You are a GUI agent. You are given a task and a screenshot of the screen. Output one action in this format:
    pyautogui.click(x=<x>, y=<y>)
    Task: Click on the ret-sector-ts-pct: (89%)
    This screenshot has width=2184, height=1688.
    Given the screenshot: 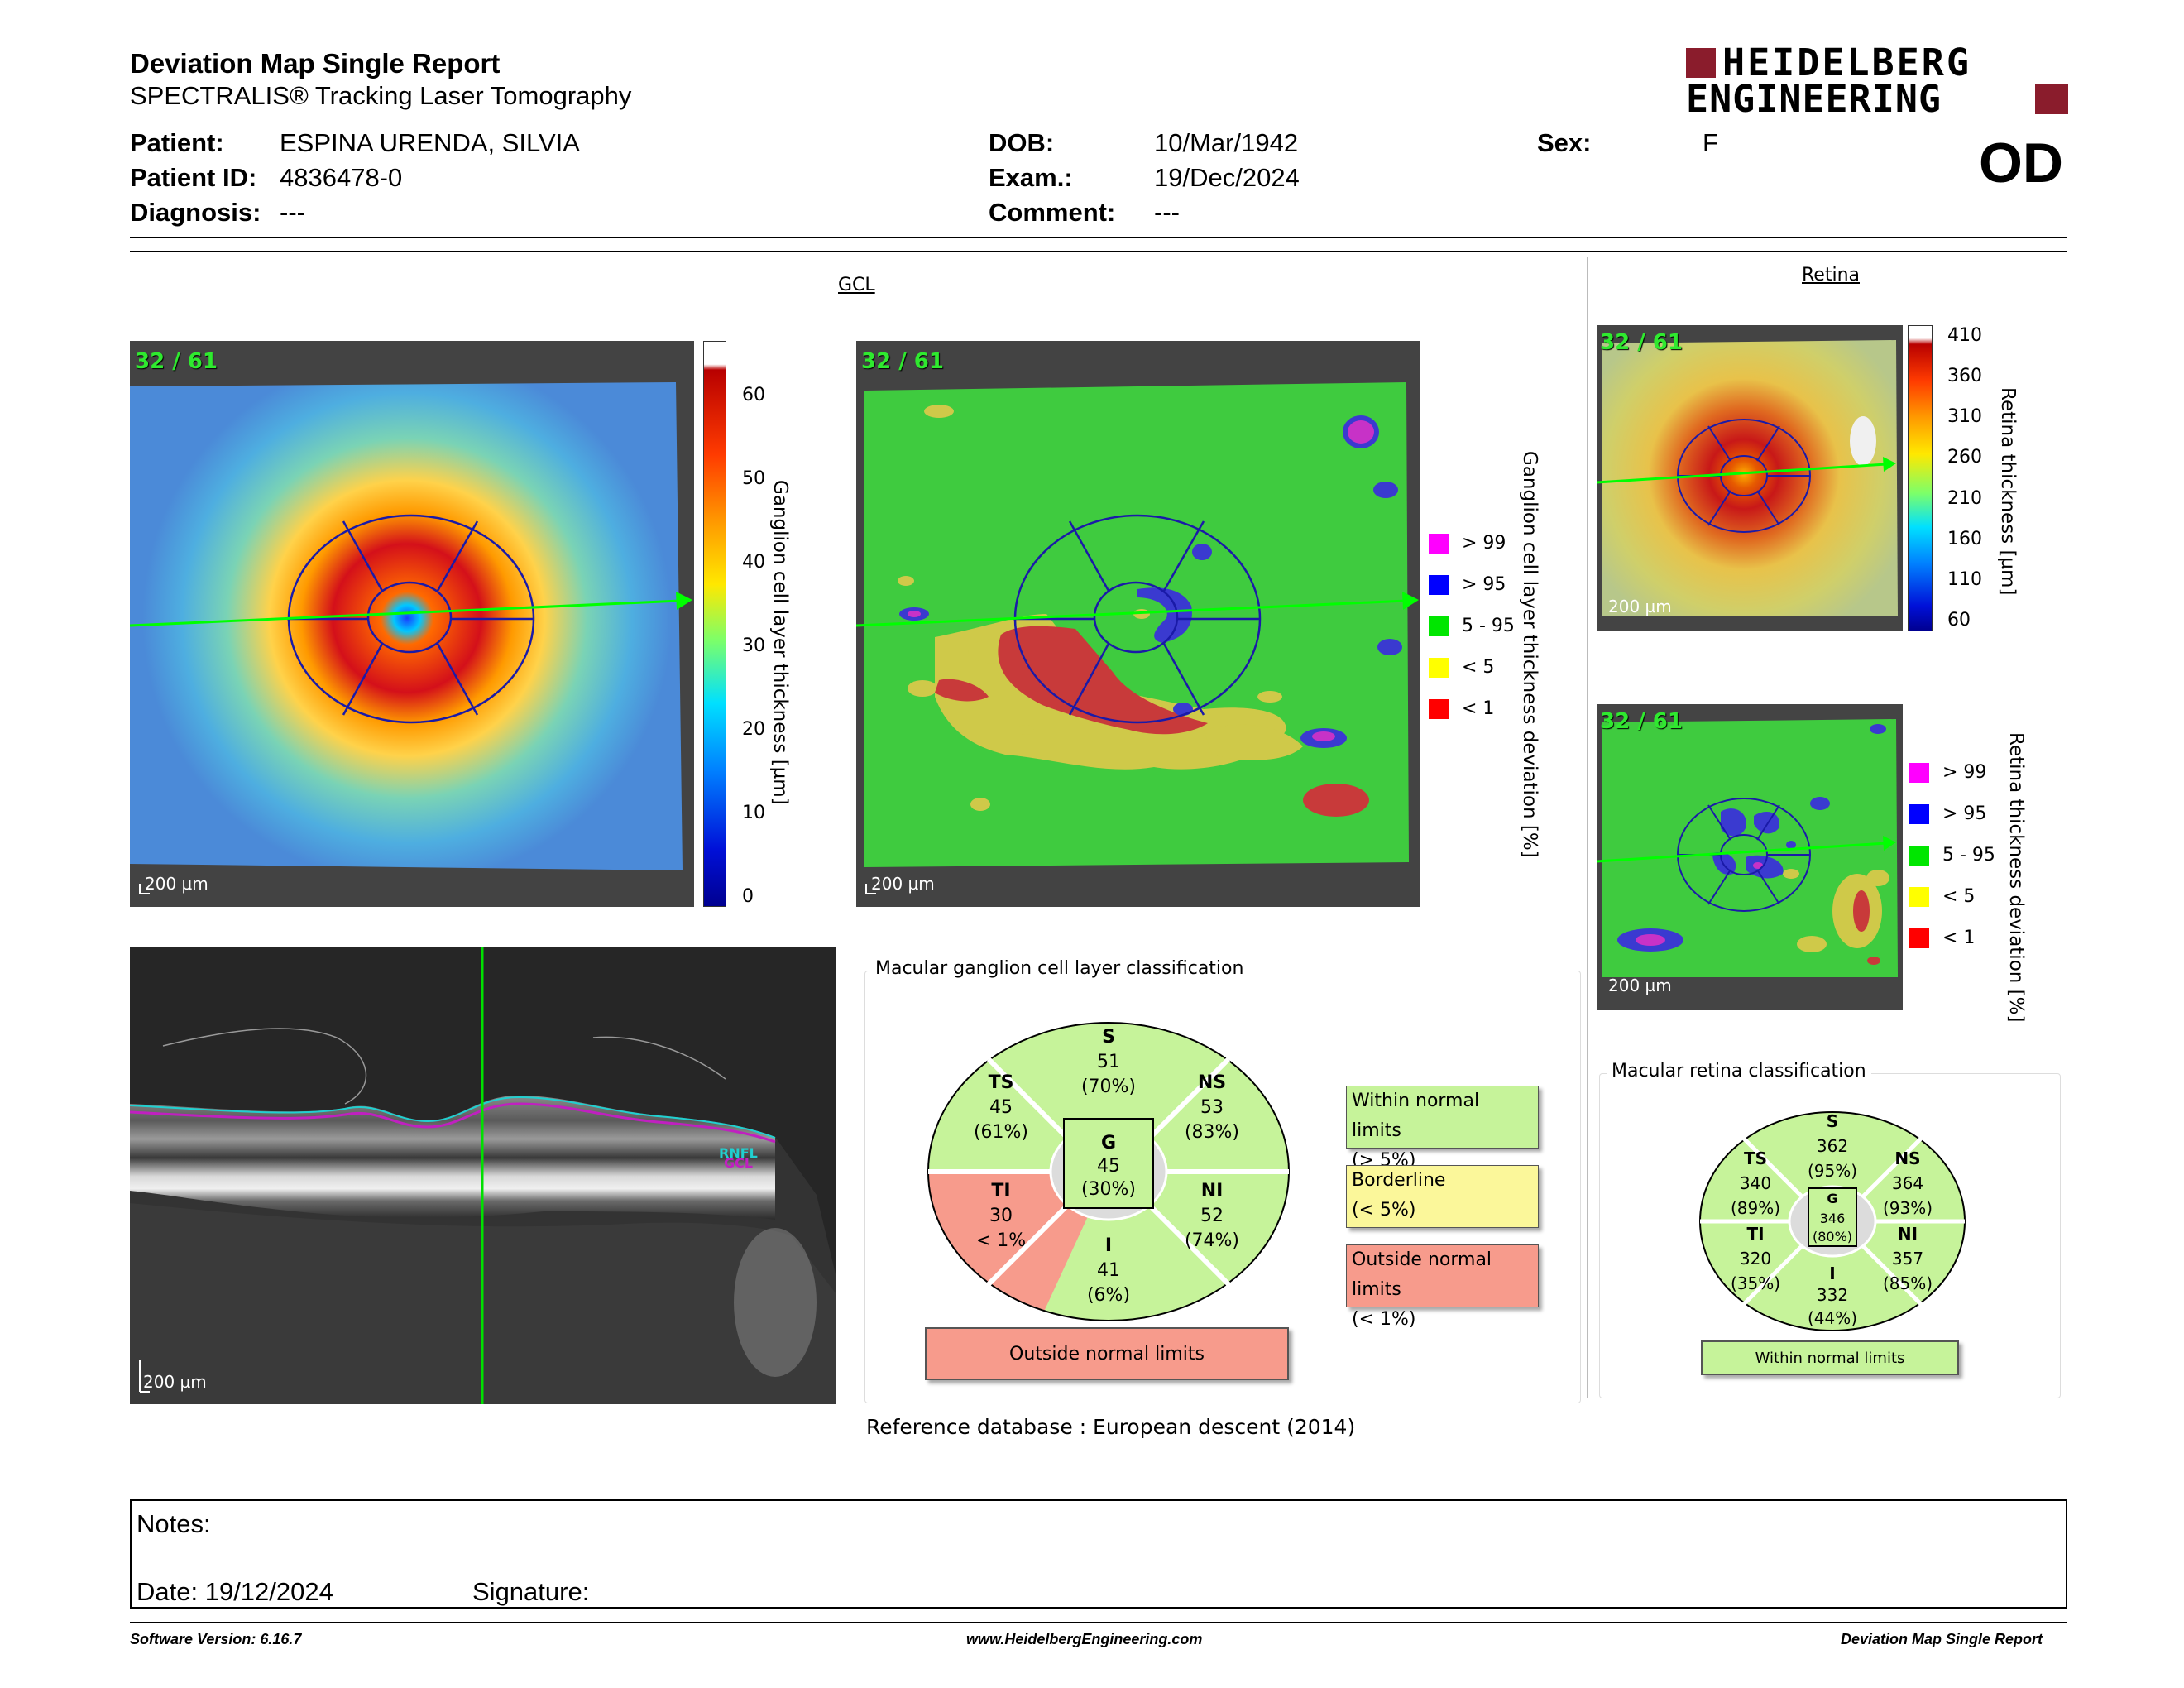 What is the action you would take?
    pyautogui.click(x=1755, y=1208)
    